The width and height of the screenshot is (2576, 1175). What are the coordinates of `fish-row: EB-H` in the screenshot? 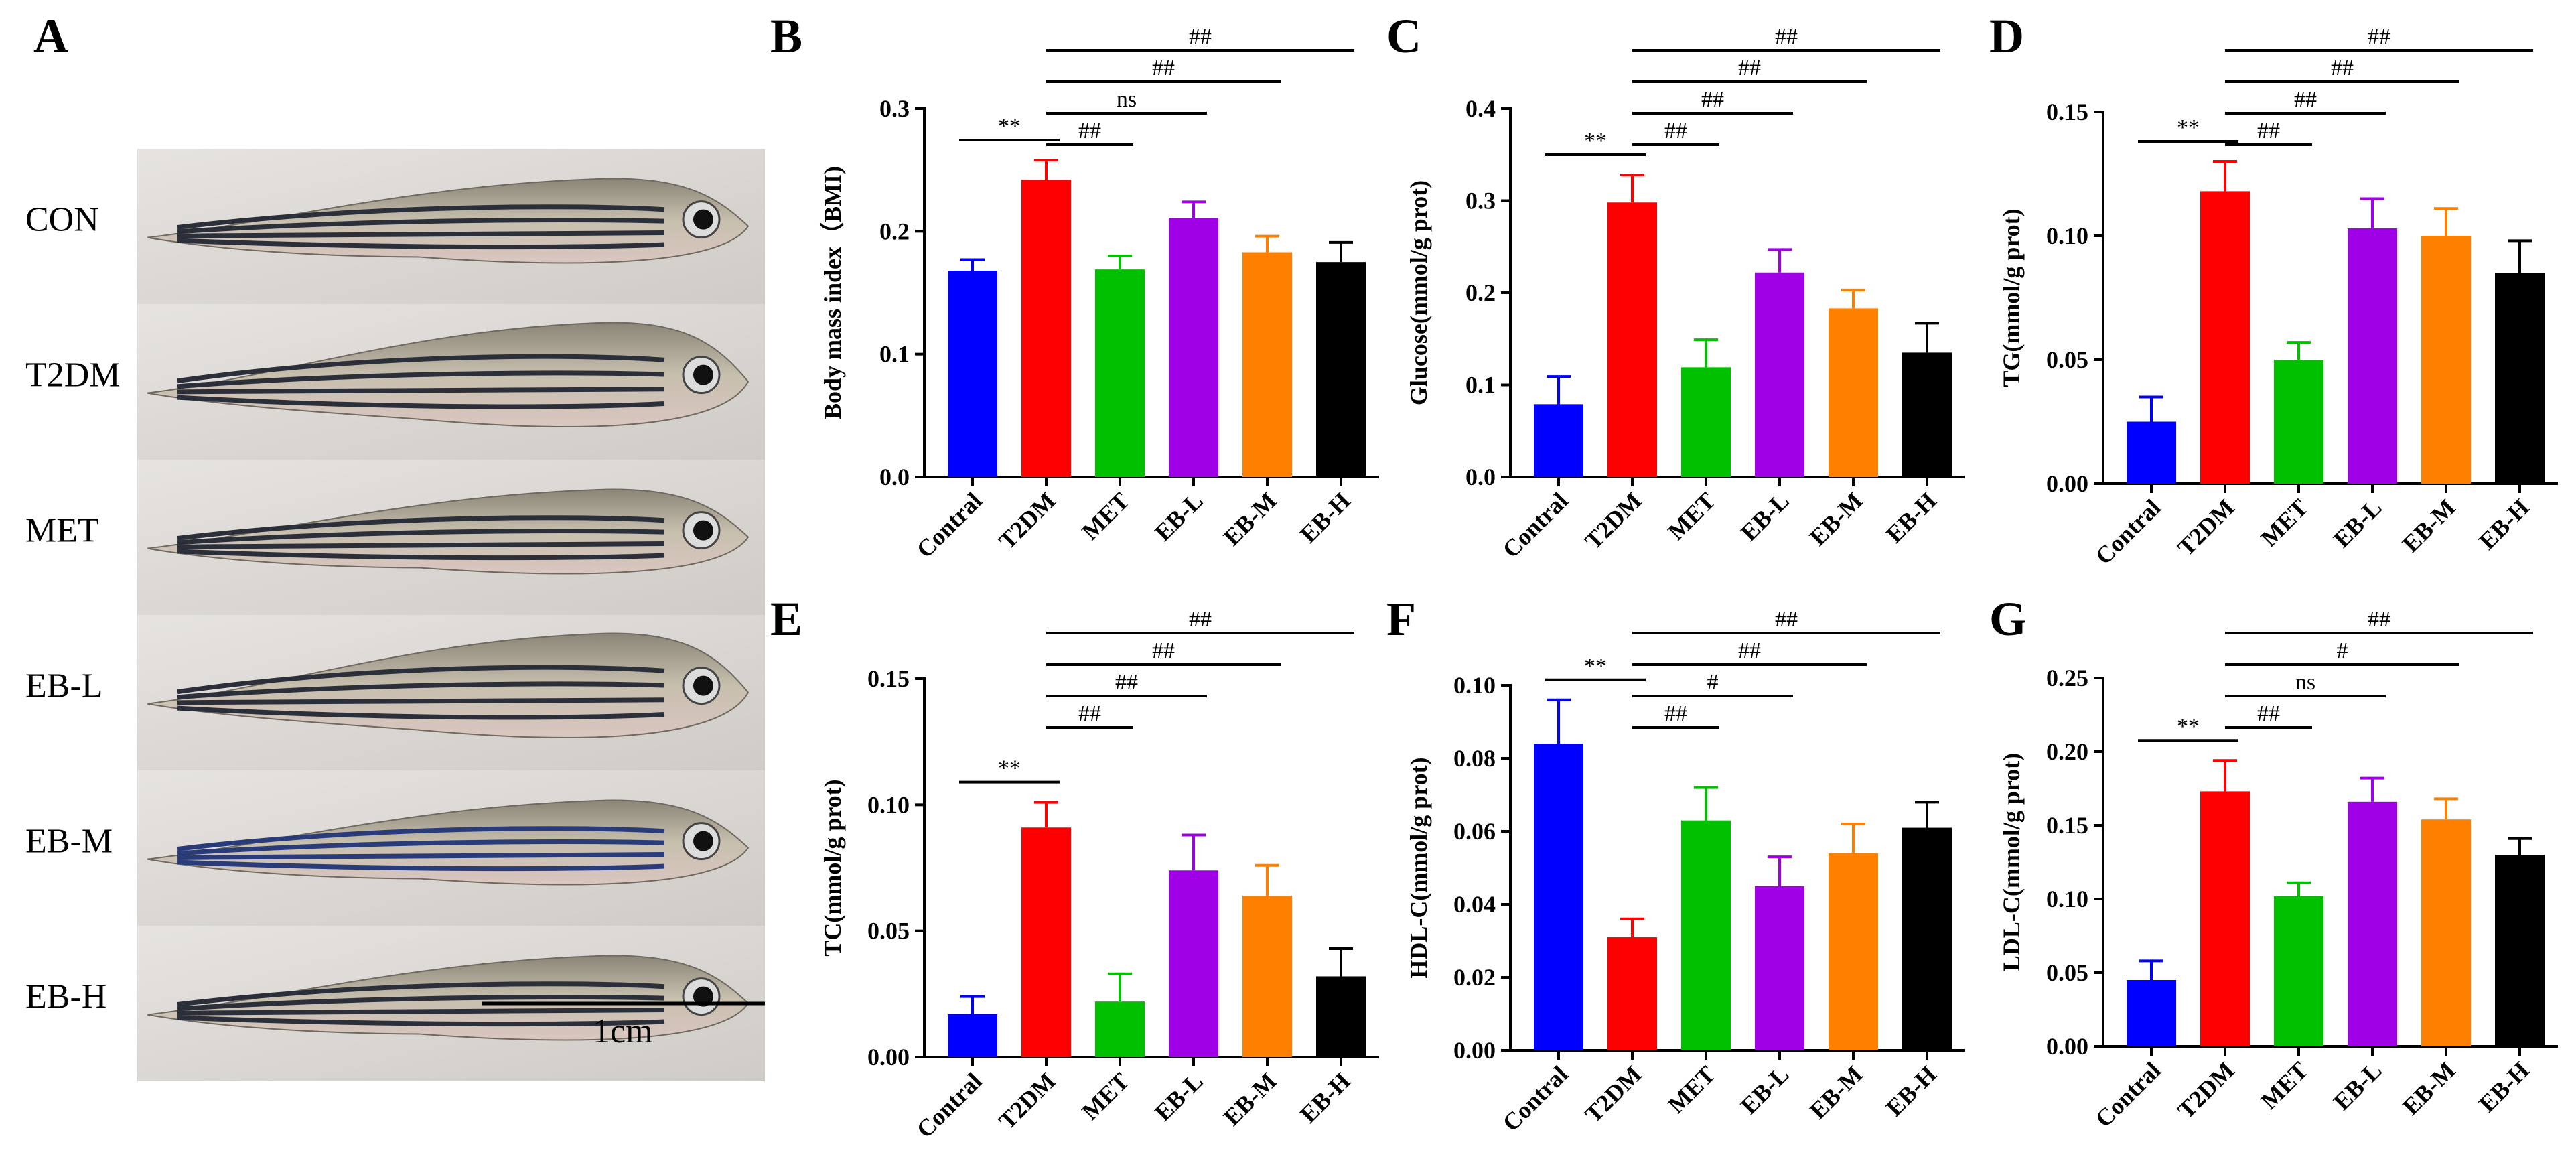 It's located at (395, 1003).